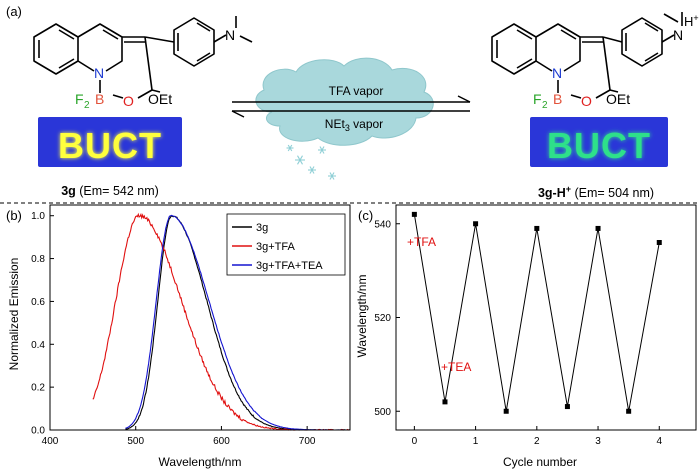  What do you see at coordinates (382, 224) in the screenshot?
I see `panel-c-y-tick-label: 540` at bounding box center [382, 224].